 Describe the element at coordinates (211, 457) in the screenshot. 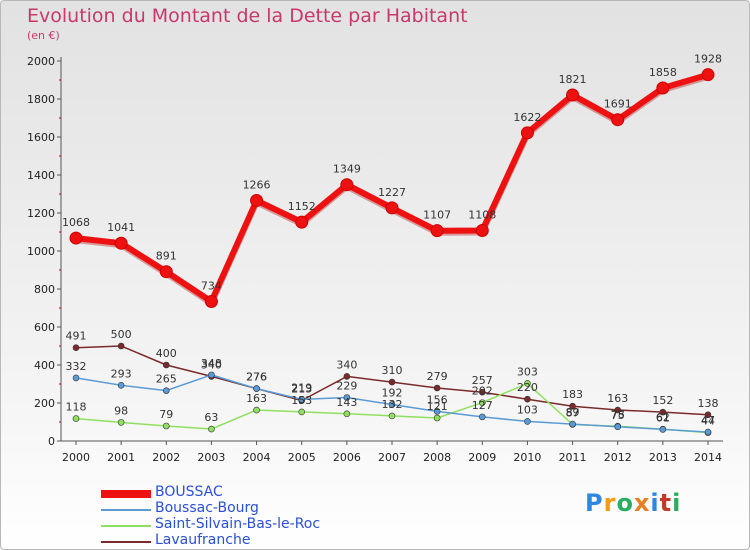

I see `x-tick-label: 2003` at that location.